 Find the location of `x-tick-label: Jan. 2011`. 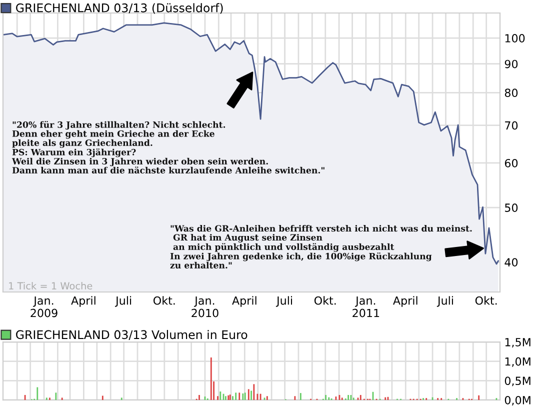

x-tick-label: Jan. 2011 is located at coordinates (366, 307).